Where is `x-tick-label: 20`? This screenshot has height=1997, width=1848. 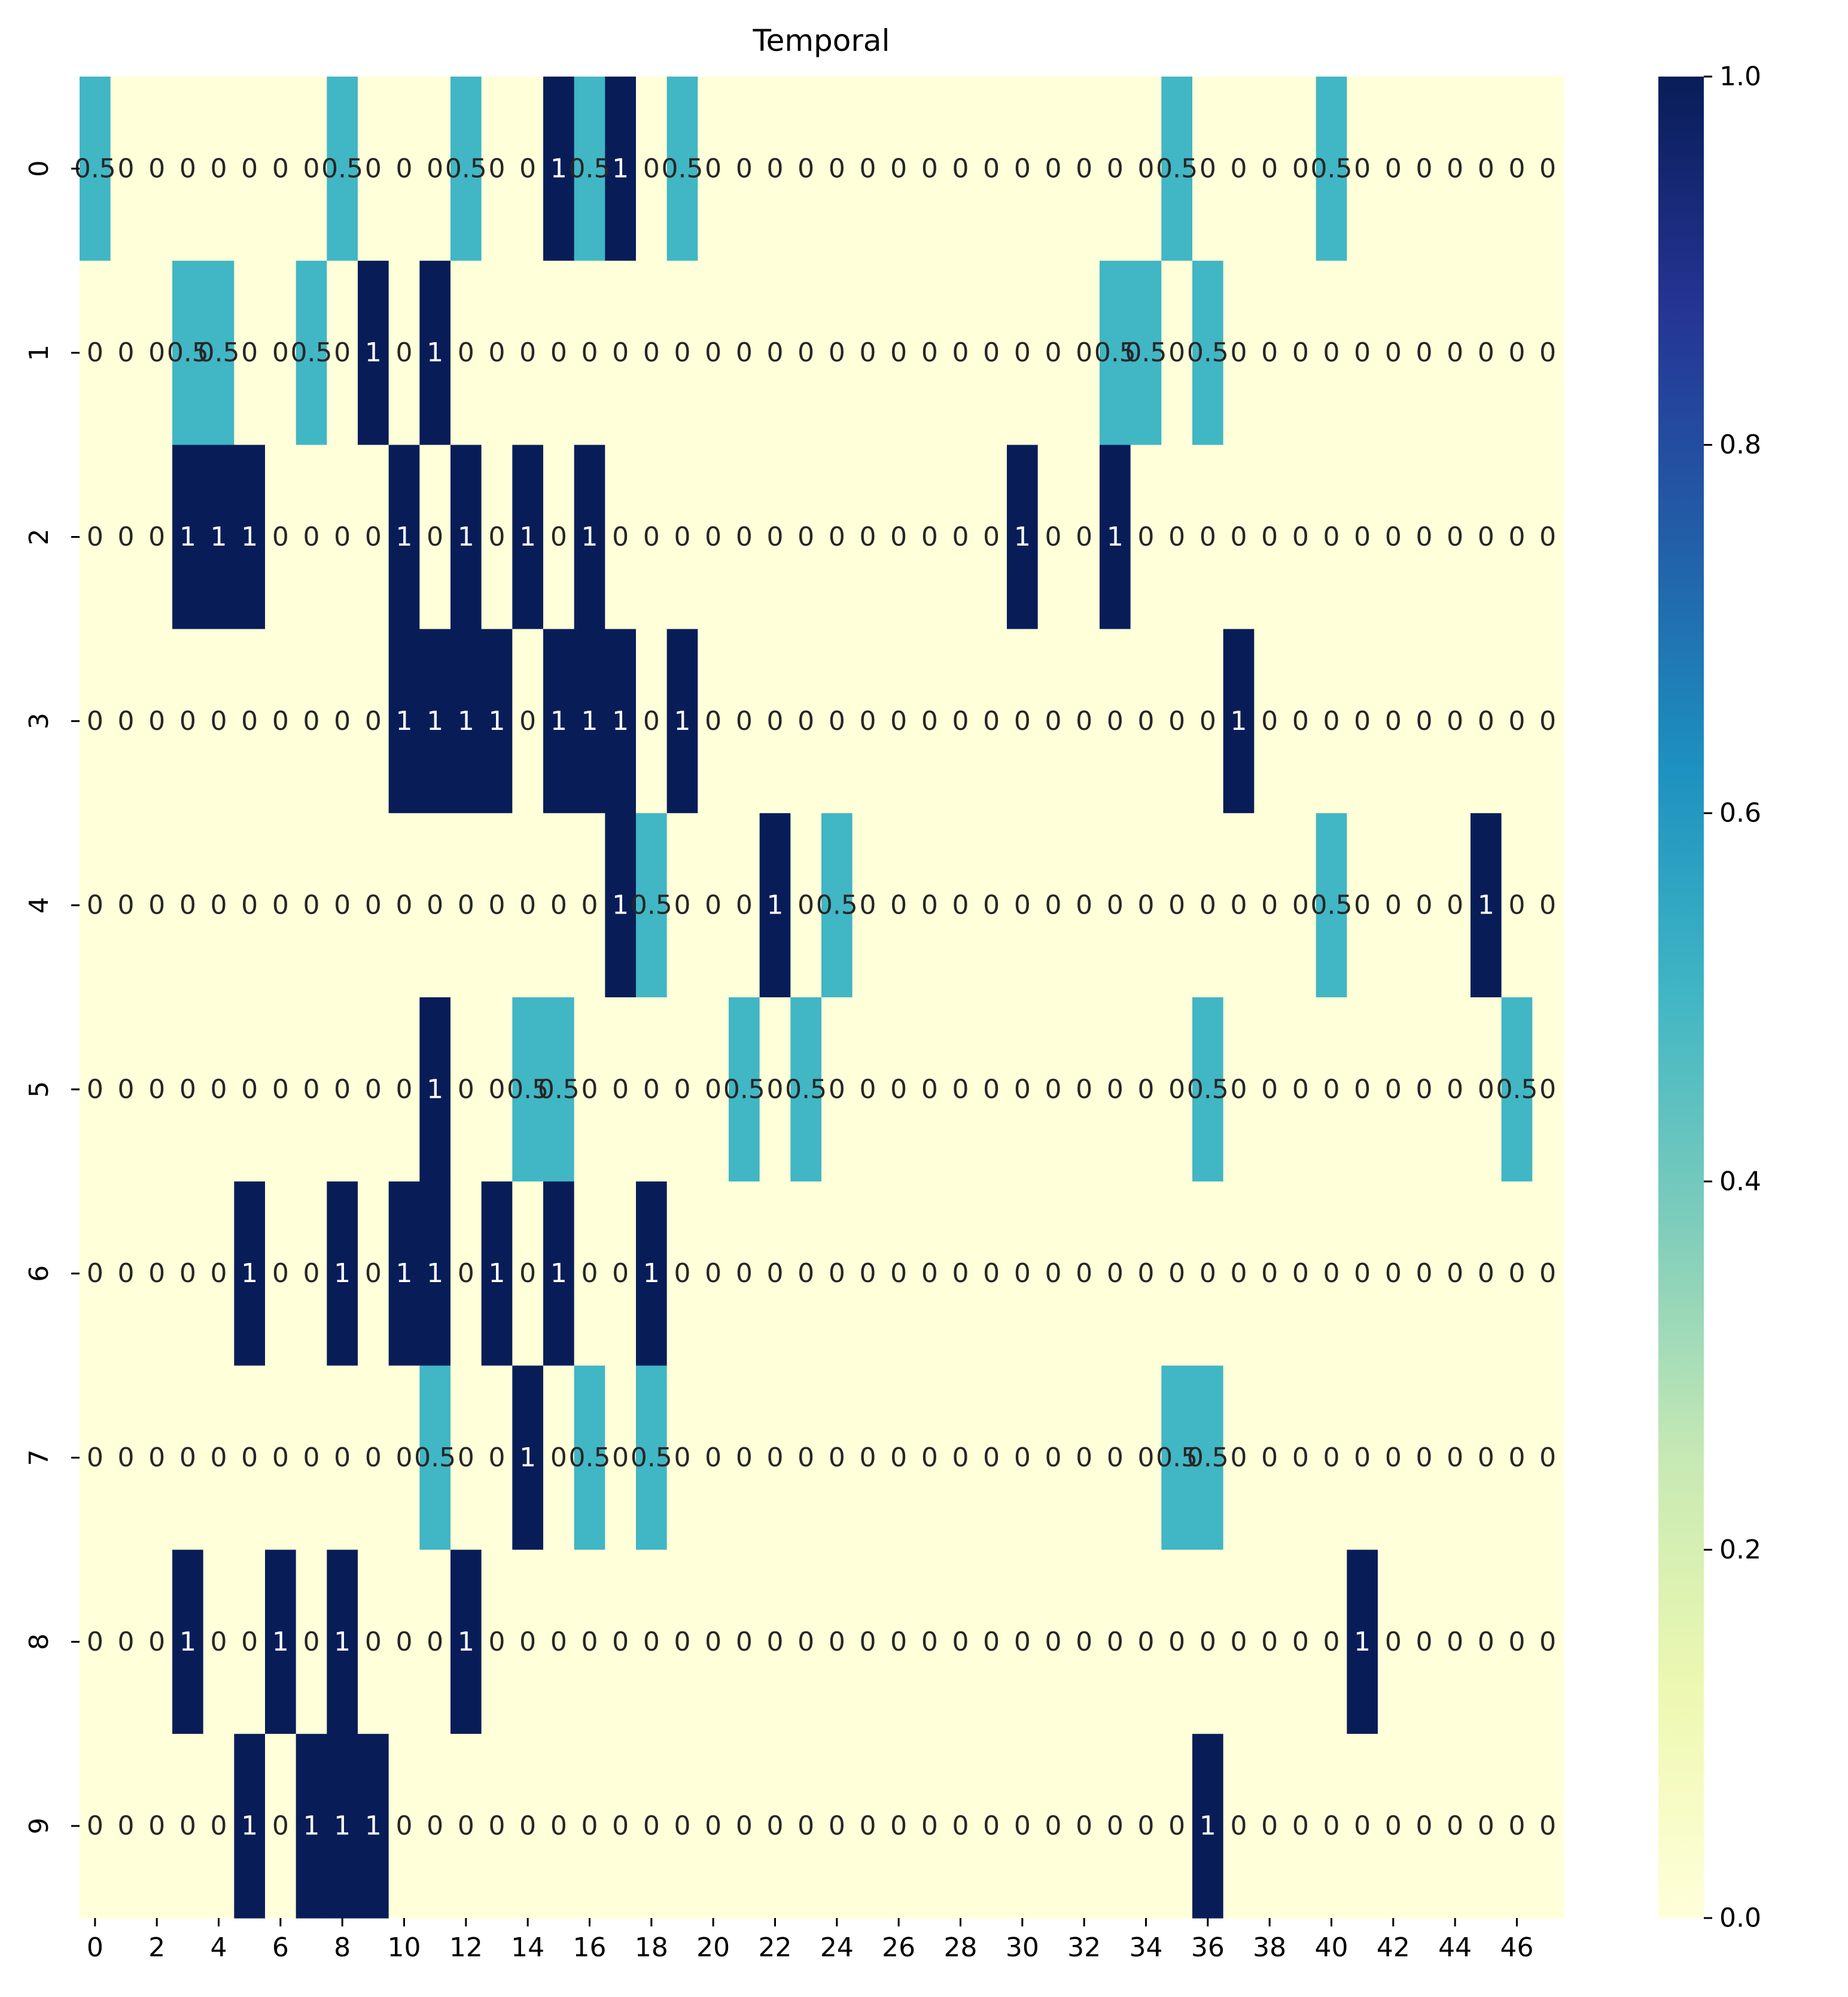
x-tick-label: 20 is located at coordinates (713, 1947).